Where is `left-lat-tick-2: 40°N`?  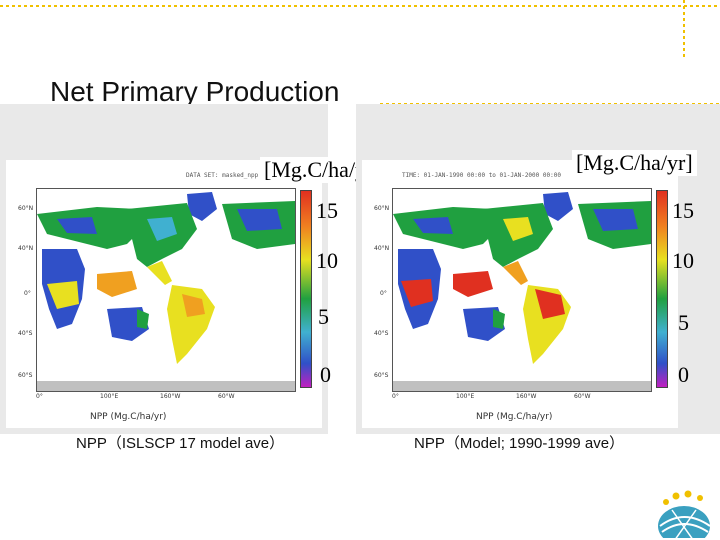
left-lat-tick-2: 40°N is located at coordinates (26, 248).